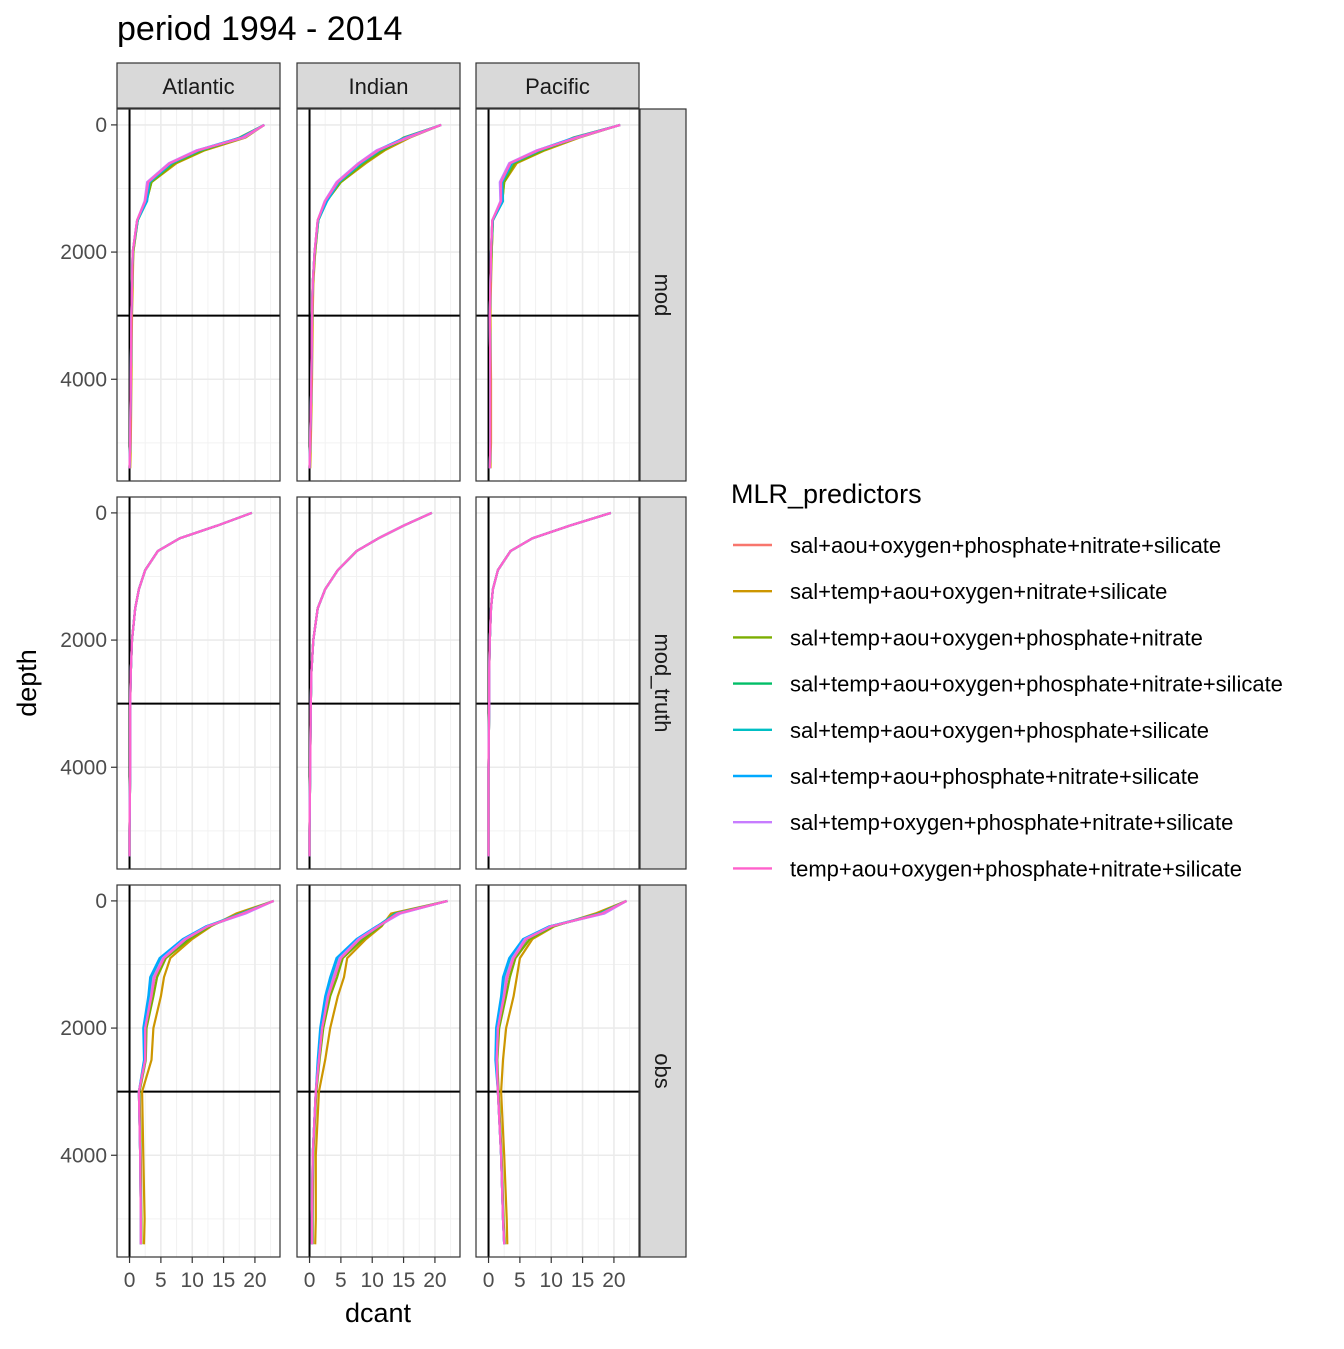  I want to click on legend-item: sal+temp+aou+oxygen+phosphate+nitrate, so click(968, 637).